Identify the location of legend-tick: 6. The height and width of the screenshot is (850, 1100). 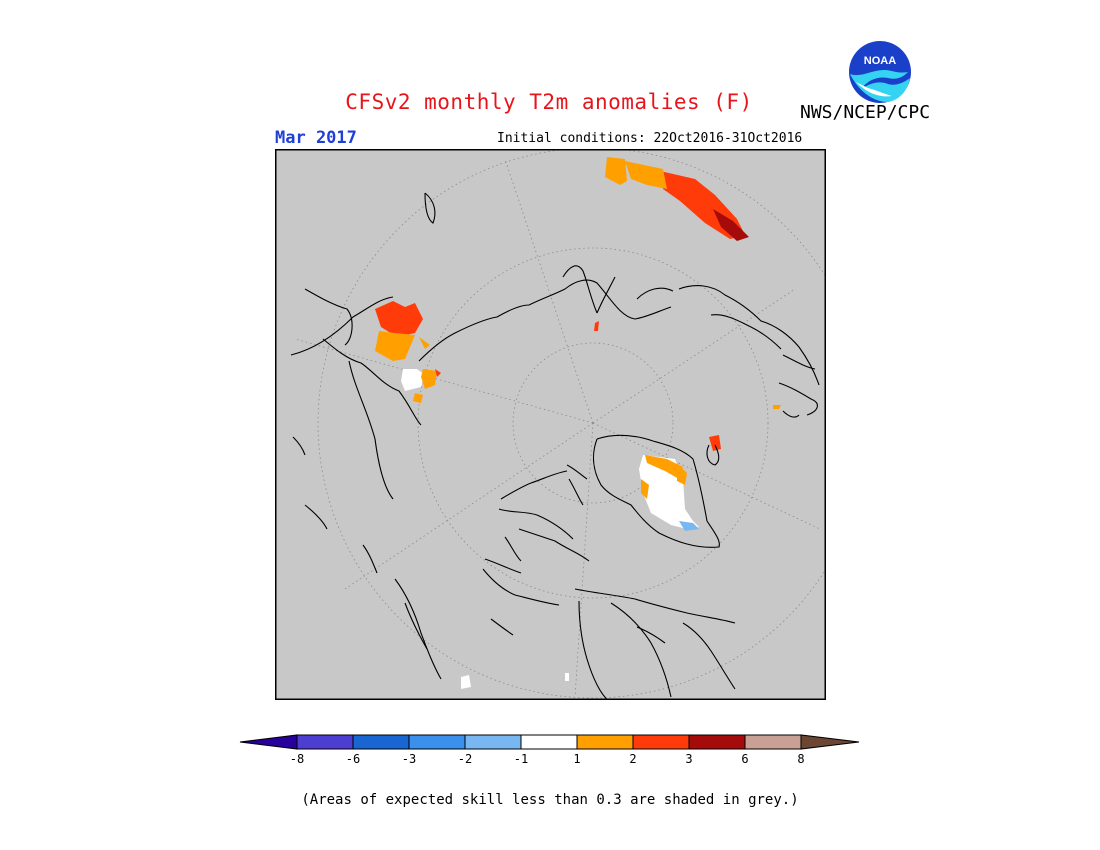
(745, 759).